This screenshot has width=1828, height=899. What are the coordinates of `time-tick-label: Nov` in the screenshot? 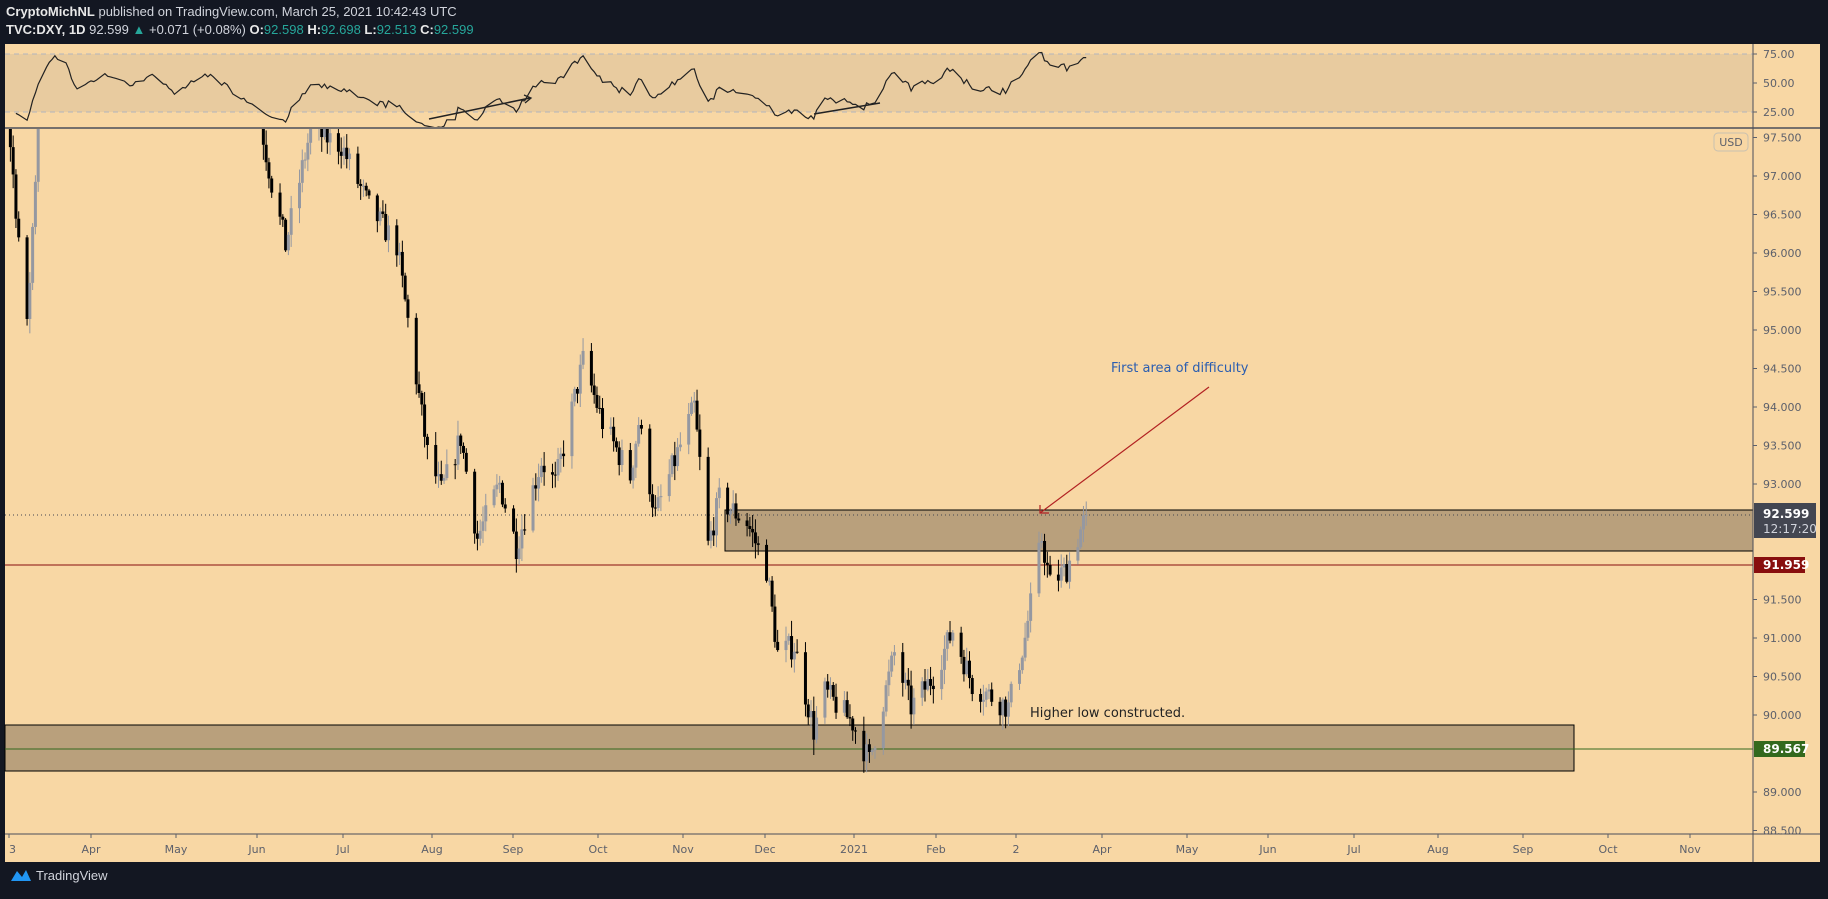 It's located at (683, 849).